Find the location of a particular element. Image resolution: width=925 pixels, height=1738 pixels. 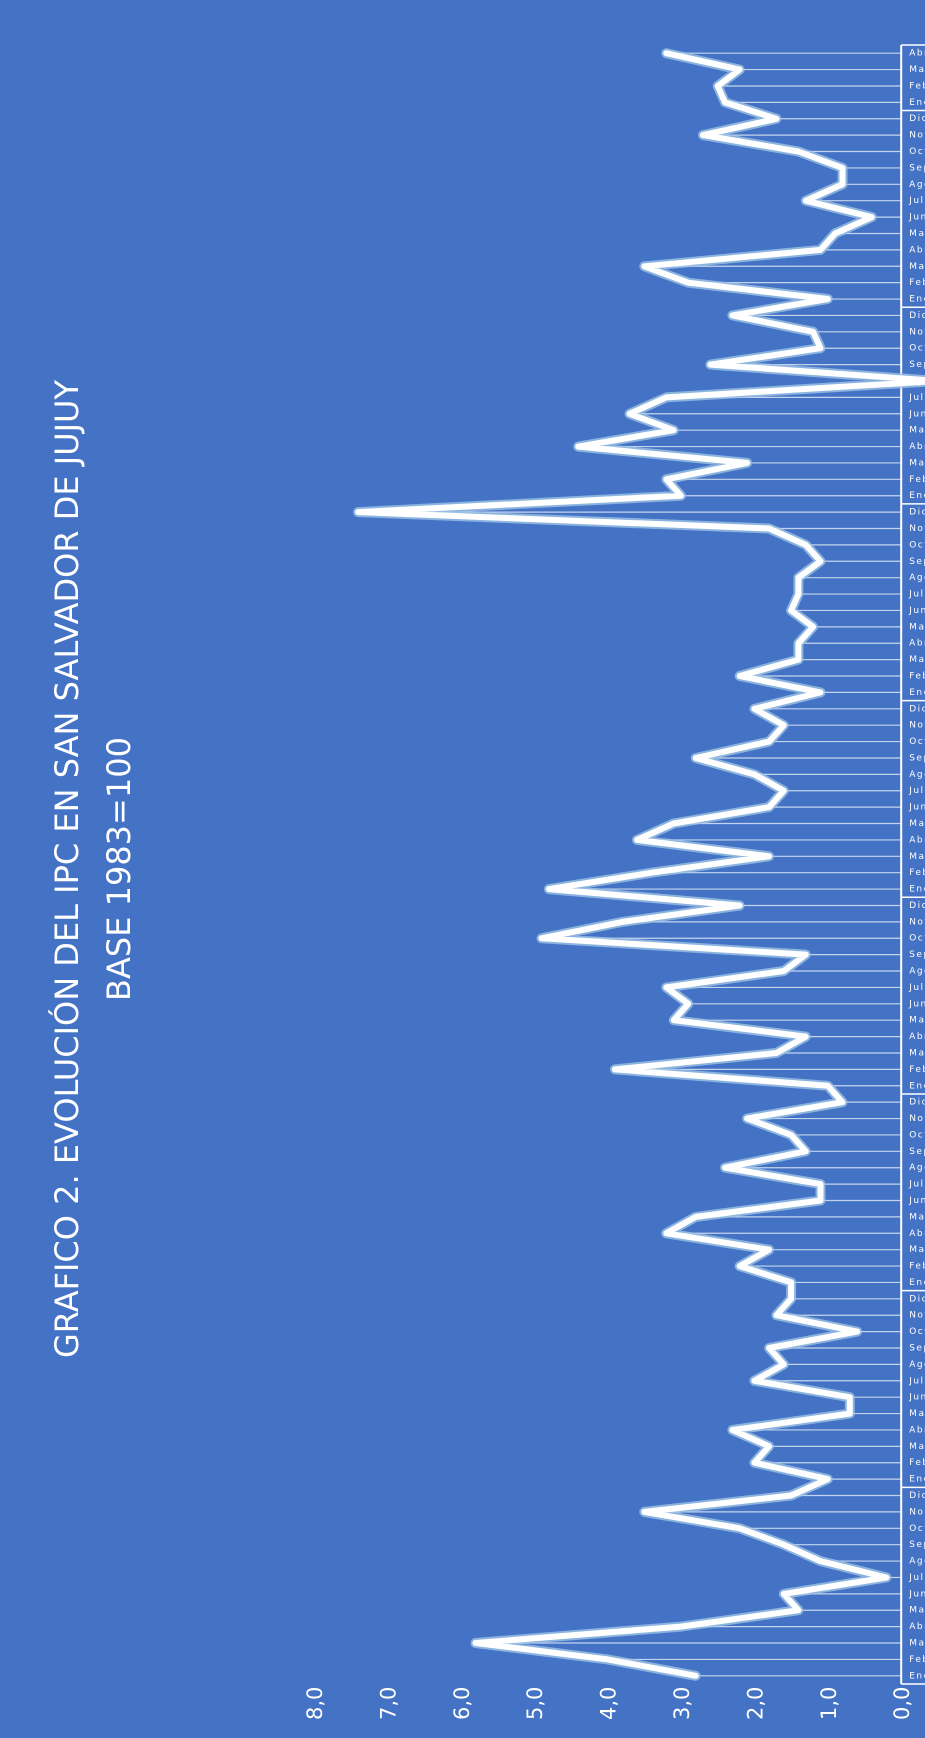

y-tick-label: 2,0 is located at coordinates (755, 1703).